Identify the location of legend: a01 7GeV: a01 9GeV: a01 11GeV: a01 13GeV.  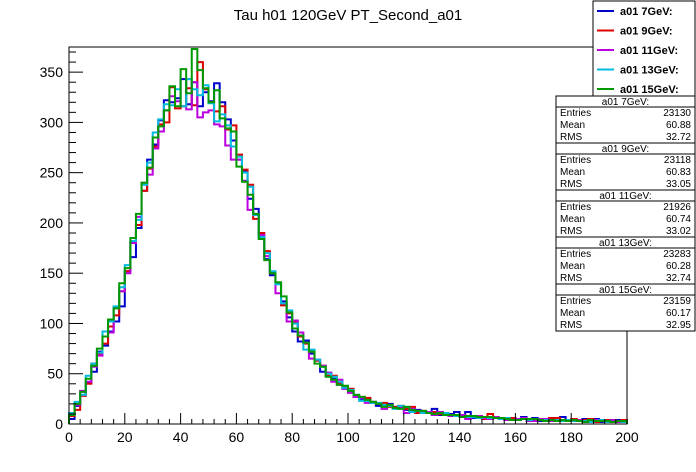
(644, 50).